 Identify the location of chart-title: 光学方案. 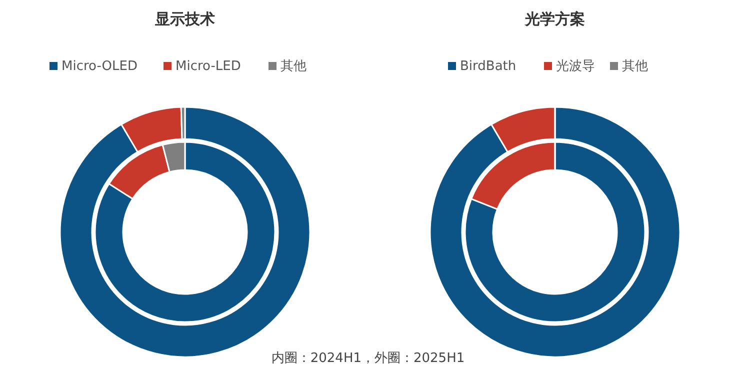
(554, 19).